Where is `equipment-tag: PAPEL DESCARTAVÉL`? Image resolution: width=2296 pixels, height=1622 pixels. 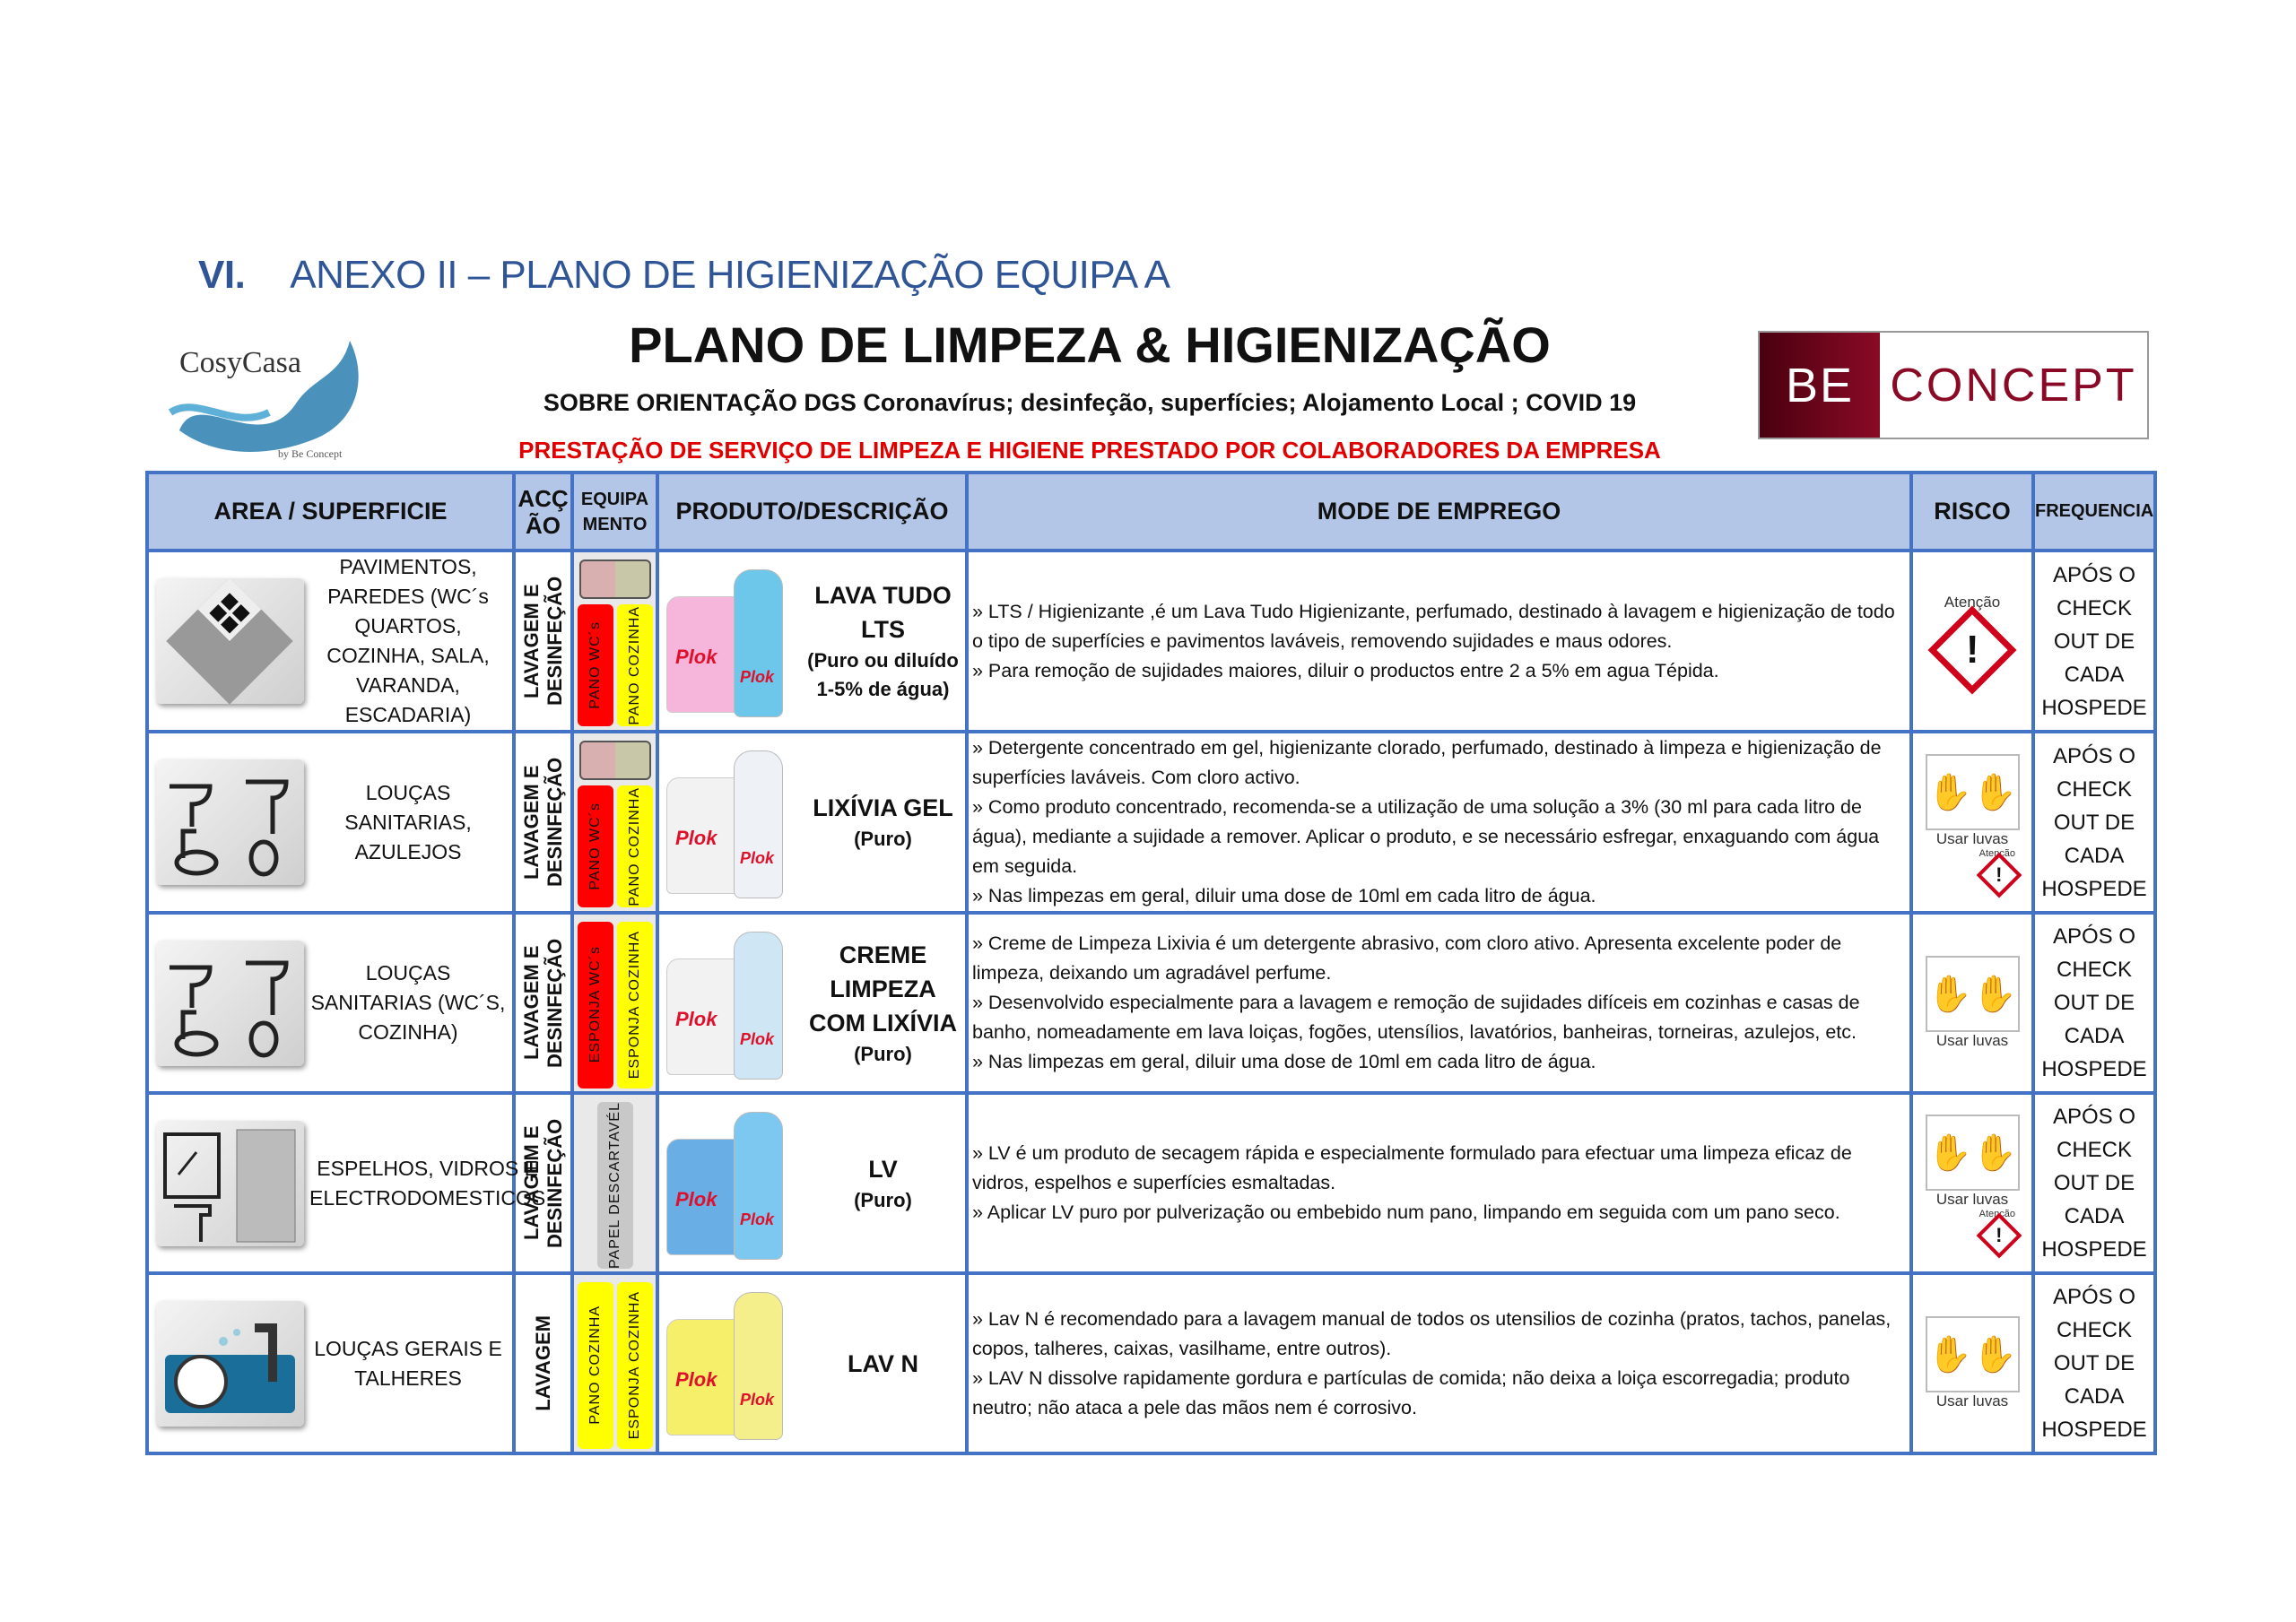 equipment-tag: PAPEL DESCARTAVÉL is located at coordinates (614, 1185).